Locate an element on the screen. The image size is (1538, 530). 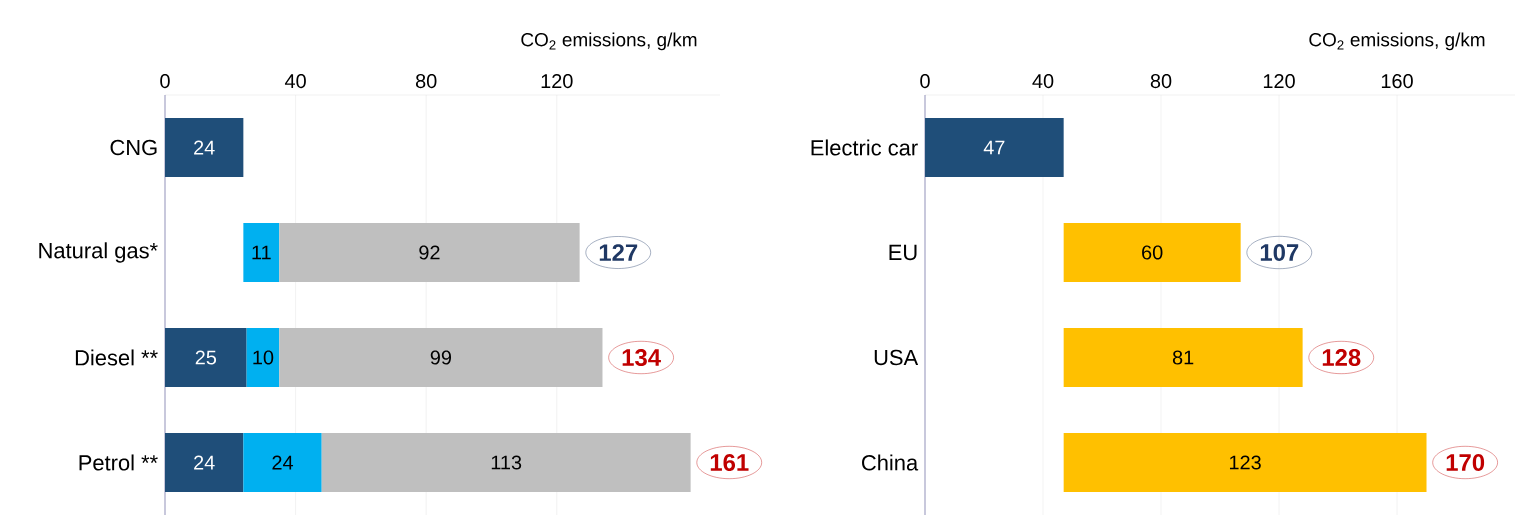
data-label: 25 is located at coordinates (206, 357).